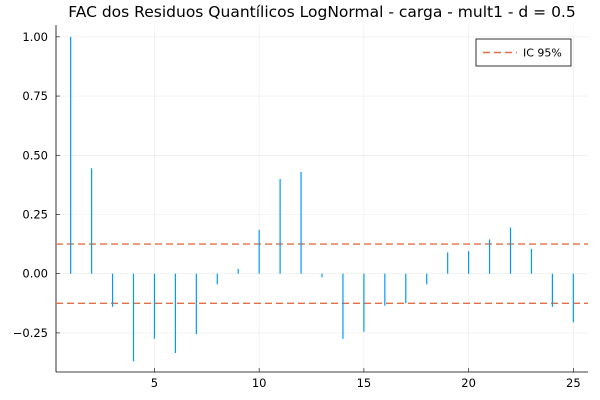 Image resolution: width=600 pixels, height=400 pixels. Describe the element at coordinates (573, 383) in the screenshot. I see `x-tick-label: 25` at that location.